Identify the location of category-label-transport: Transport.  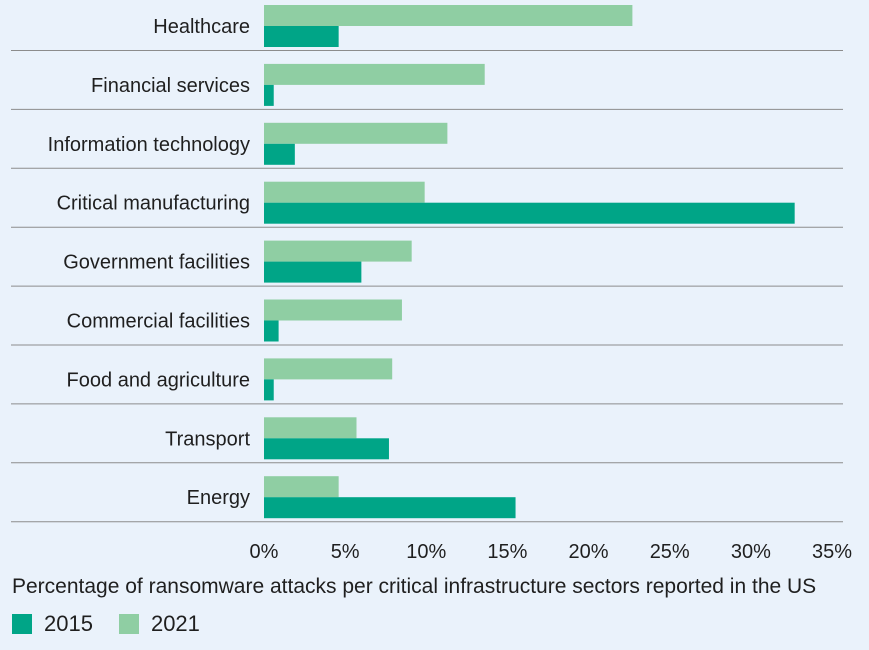
(207, 439).